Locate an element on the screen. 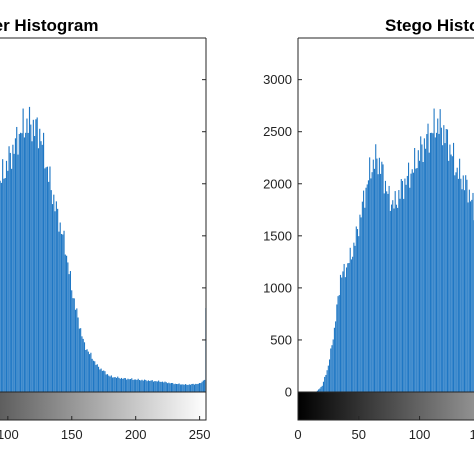 This screenshot has height=474, width=474. cover-xtick-label: 150 is located at coordinates (72, 434).